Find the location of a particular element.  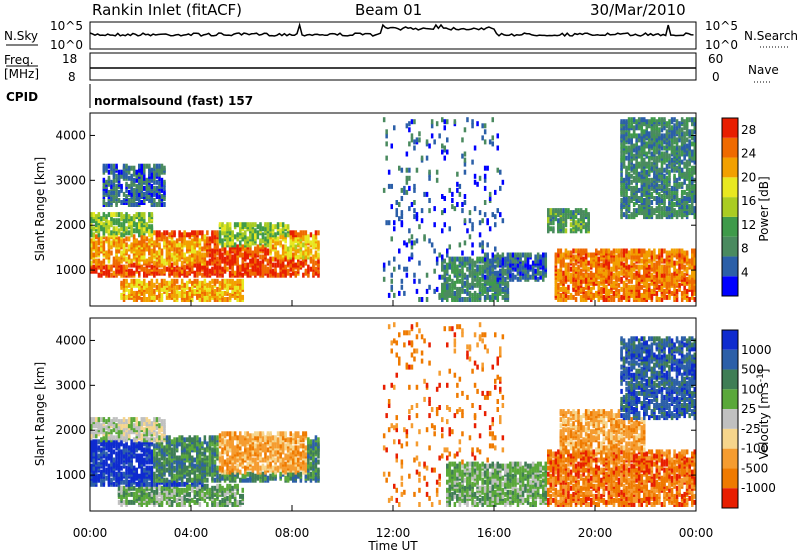

cpid-label: CPID is located at coordinates (22, 97).